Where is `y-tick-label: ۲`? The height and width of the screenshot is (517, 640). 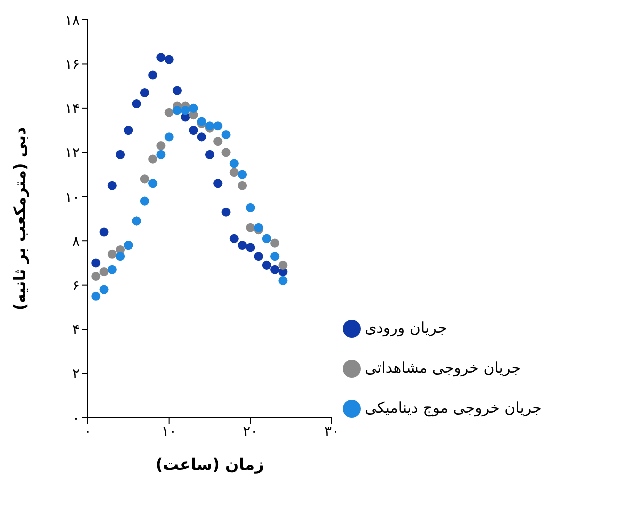 y-tick-label: ۲ is located at coordinates (76, 374).